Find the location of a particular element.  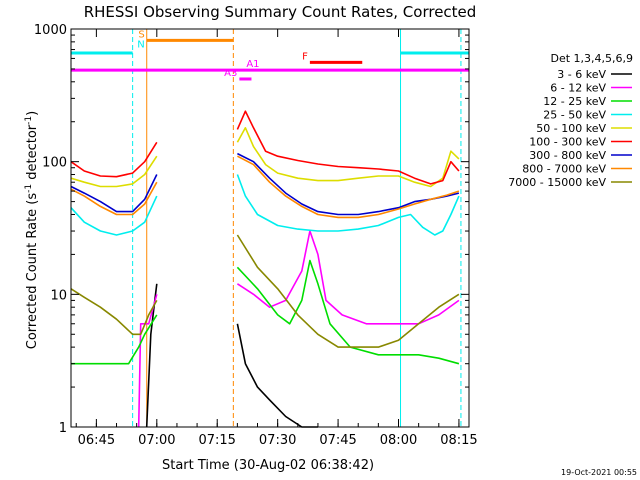

x-tick-label-1: 07:00 is located at coordinates (156, 440).